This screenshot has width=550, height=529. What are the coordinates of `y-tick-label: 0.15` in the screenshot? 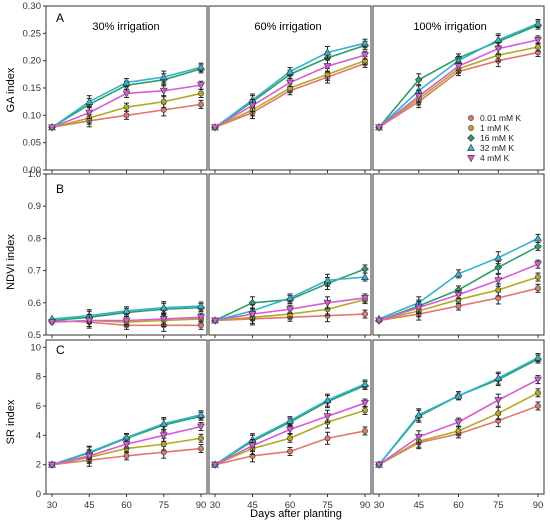 It's located at (32, 88).